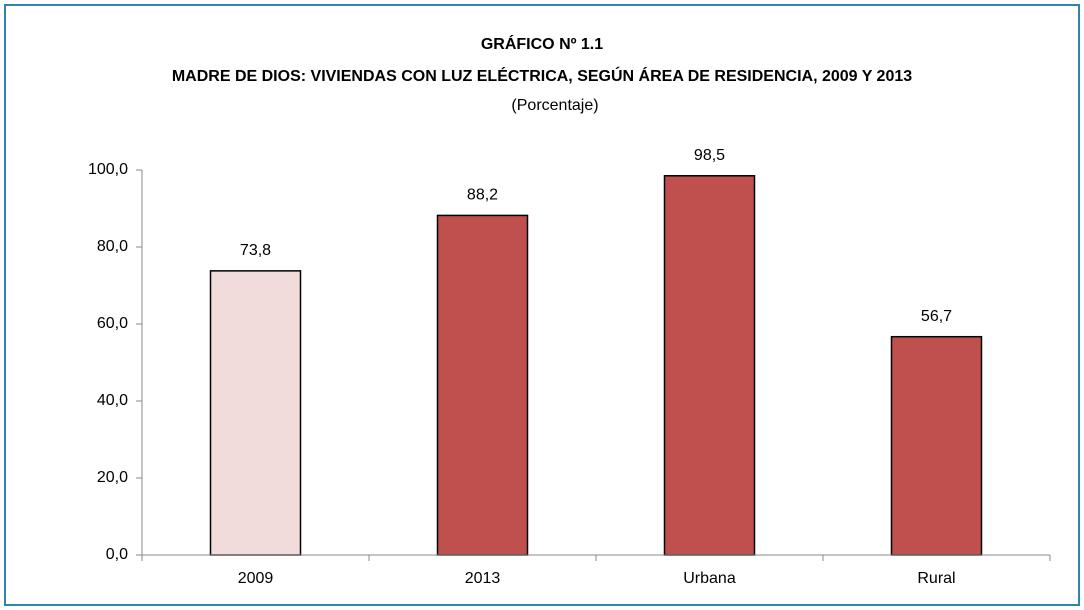  I want to click on value-label: 88,2, so click(482, 195).